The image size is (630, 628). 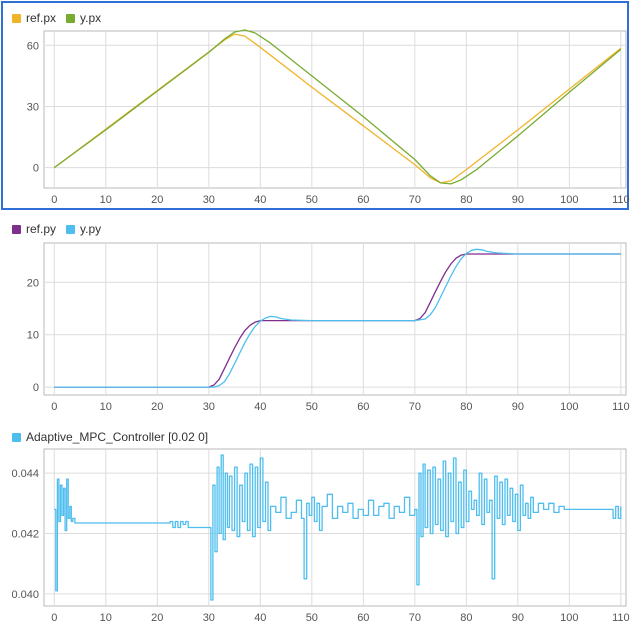 I want to click on y-tick-label: 20, so click(x=33, y=283).